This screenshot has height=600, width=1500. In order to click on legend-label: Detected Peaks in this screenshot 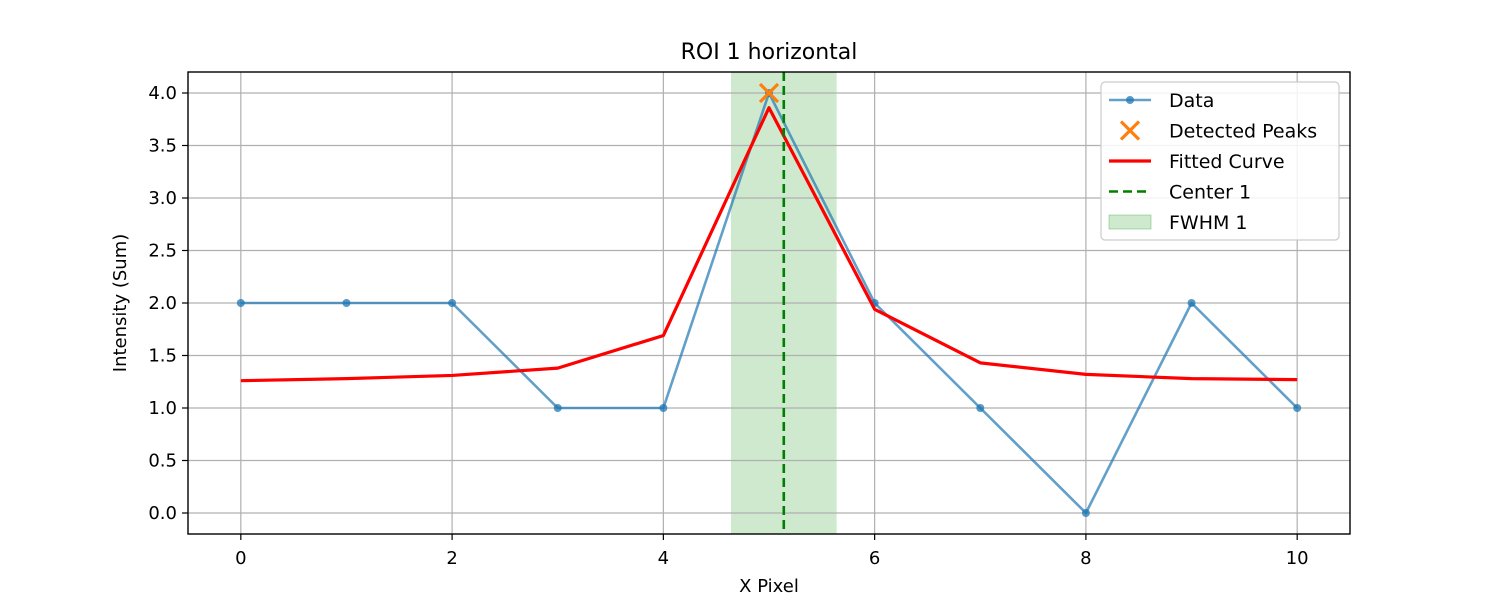, I will do `click(1243, 132)`.